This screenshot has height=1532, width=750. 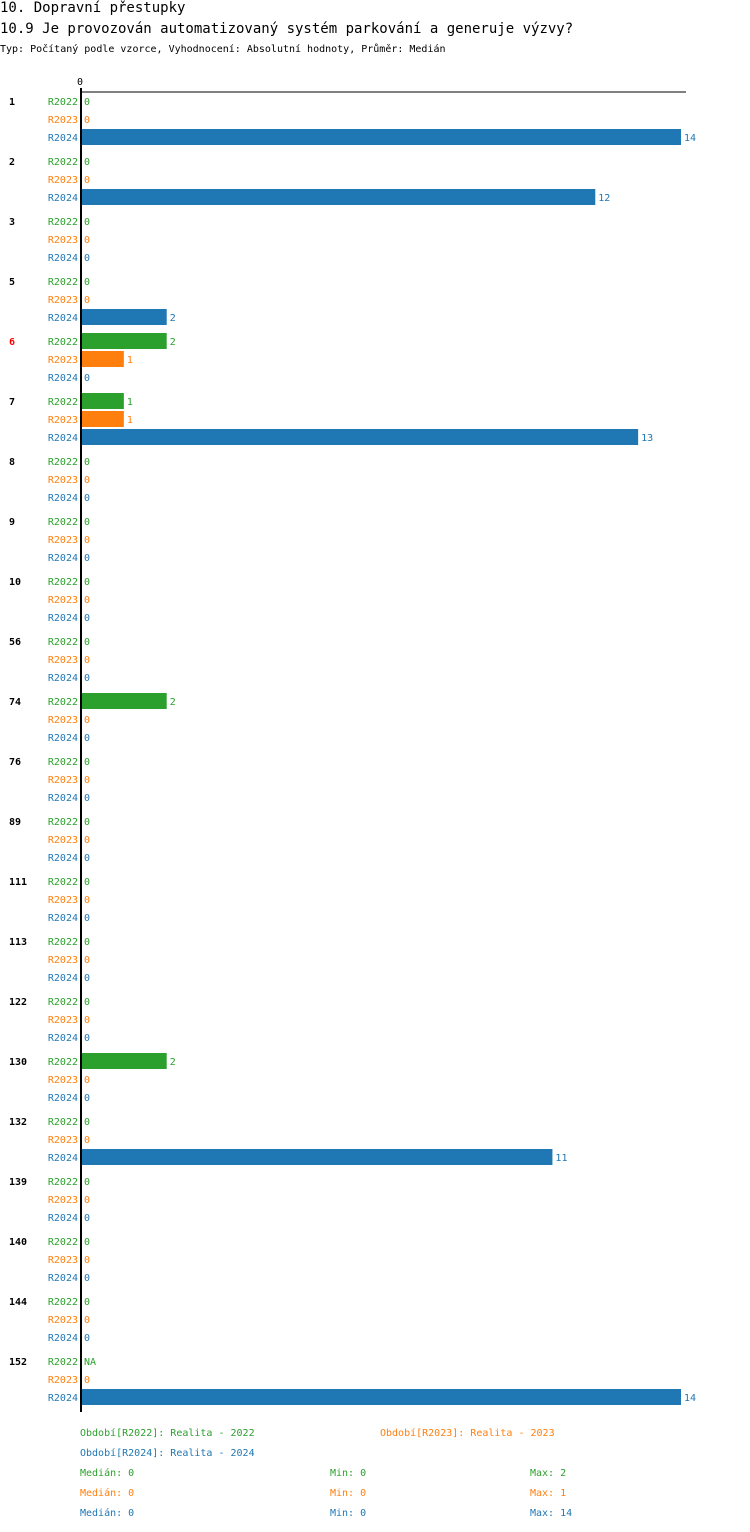 What do you see at coordinates (18, 1002) in the screenshot?
I see `category-label: 122` at bounding box center [18, 1002].